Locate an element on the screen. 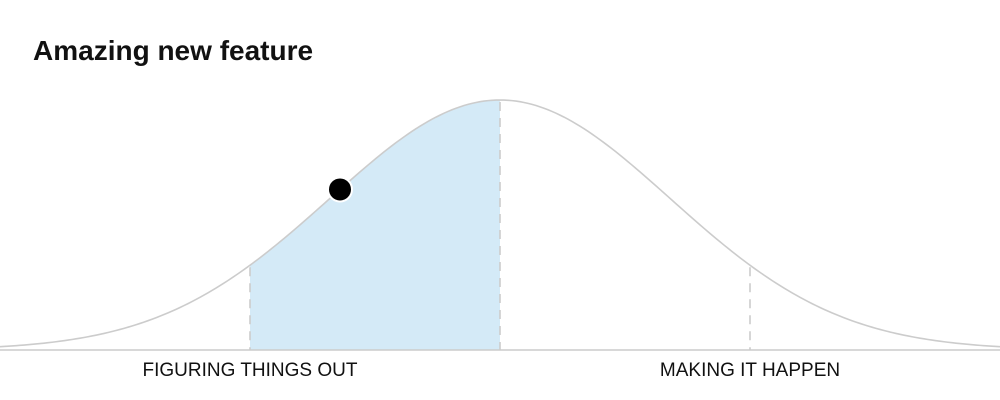  page-title: Amazing new feature is located at coordinates (173, 50).